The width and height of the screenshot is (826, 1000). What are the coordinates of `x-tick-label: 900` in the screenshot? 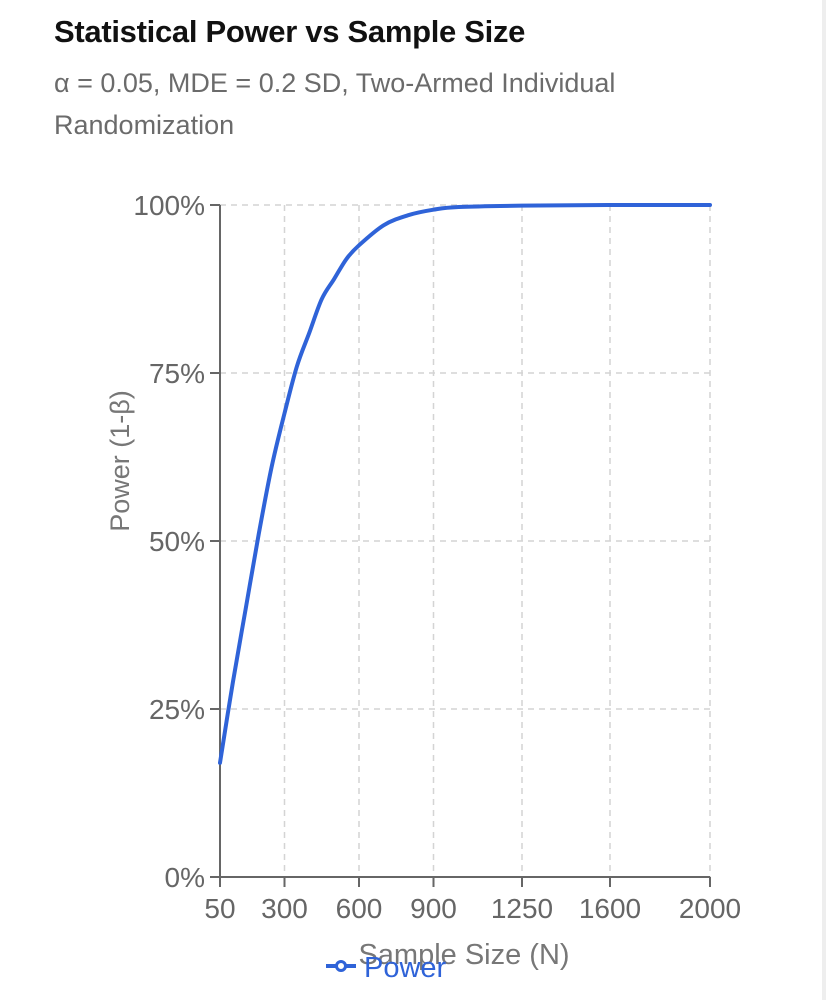 It's located at (433, 908).